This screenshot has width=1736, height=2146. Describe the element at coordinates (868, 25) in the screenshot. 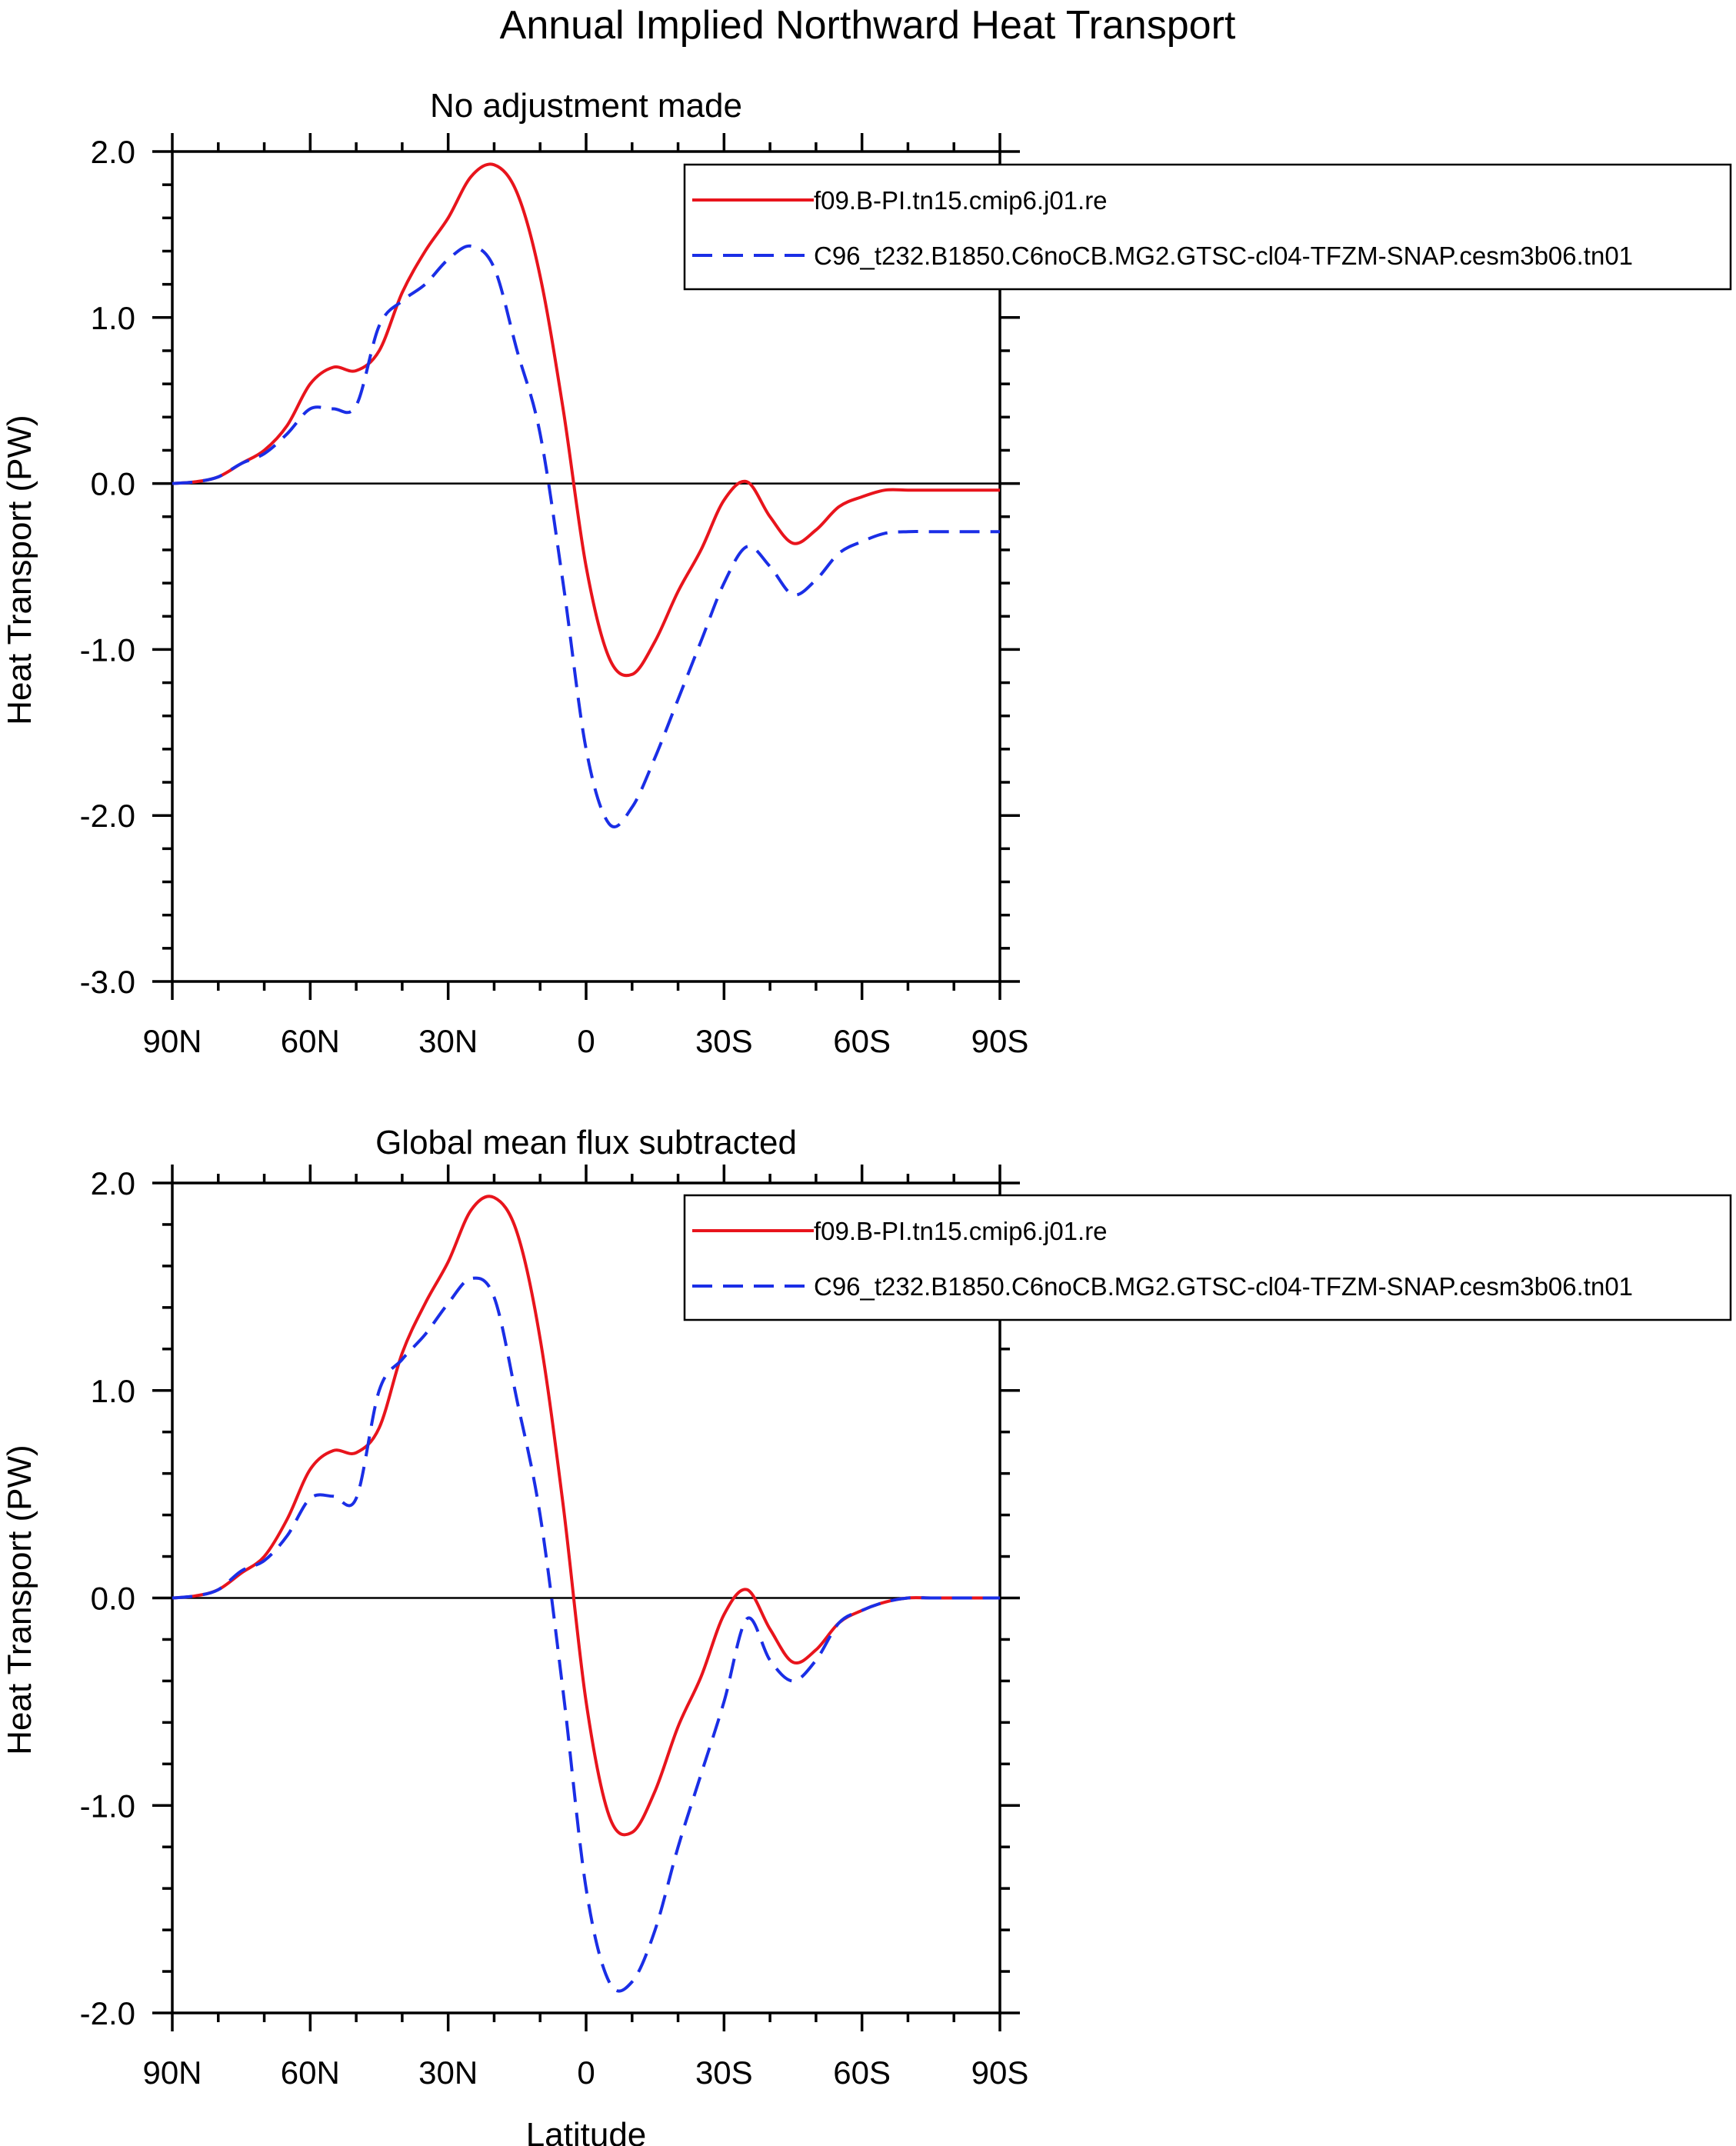

I see `figure-title: Annual Implied Northward Heat Transport` at that location.